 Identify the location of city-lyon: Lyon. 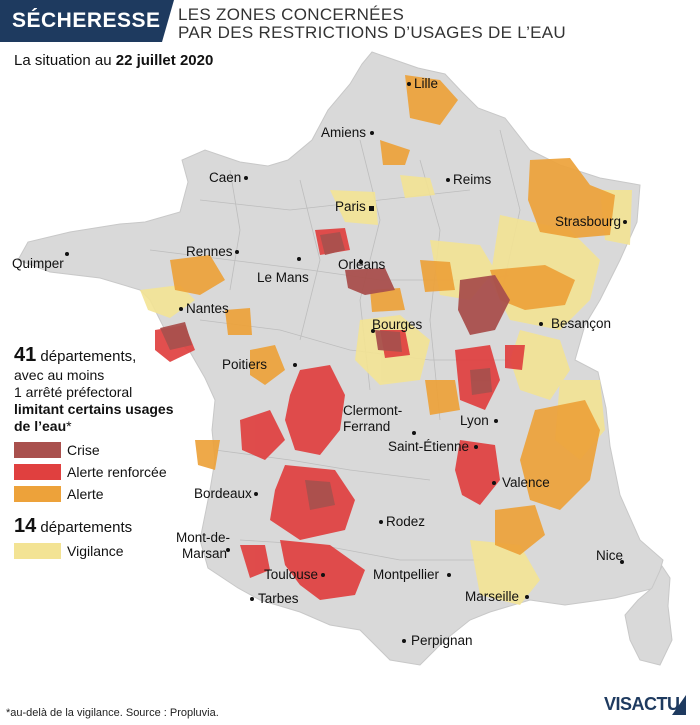
(474, 420).